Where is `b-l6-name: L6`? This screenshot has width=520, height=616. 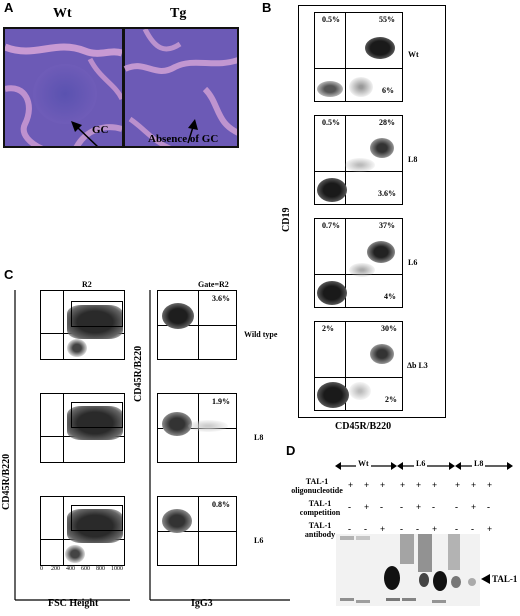 b-l6-name: L6 is located at coordinates (413, 262).